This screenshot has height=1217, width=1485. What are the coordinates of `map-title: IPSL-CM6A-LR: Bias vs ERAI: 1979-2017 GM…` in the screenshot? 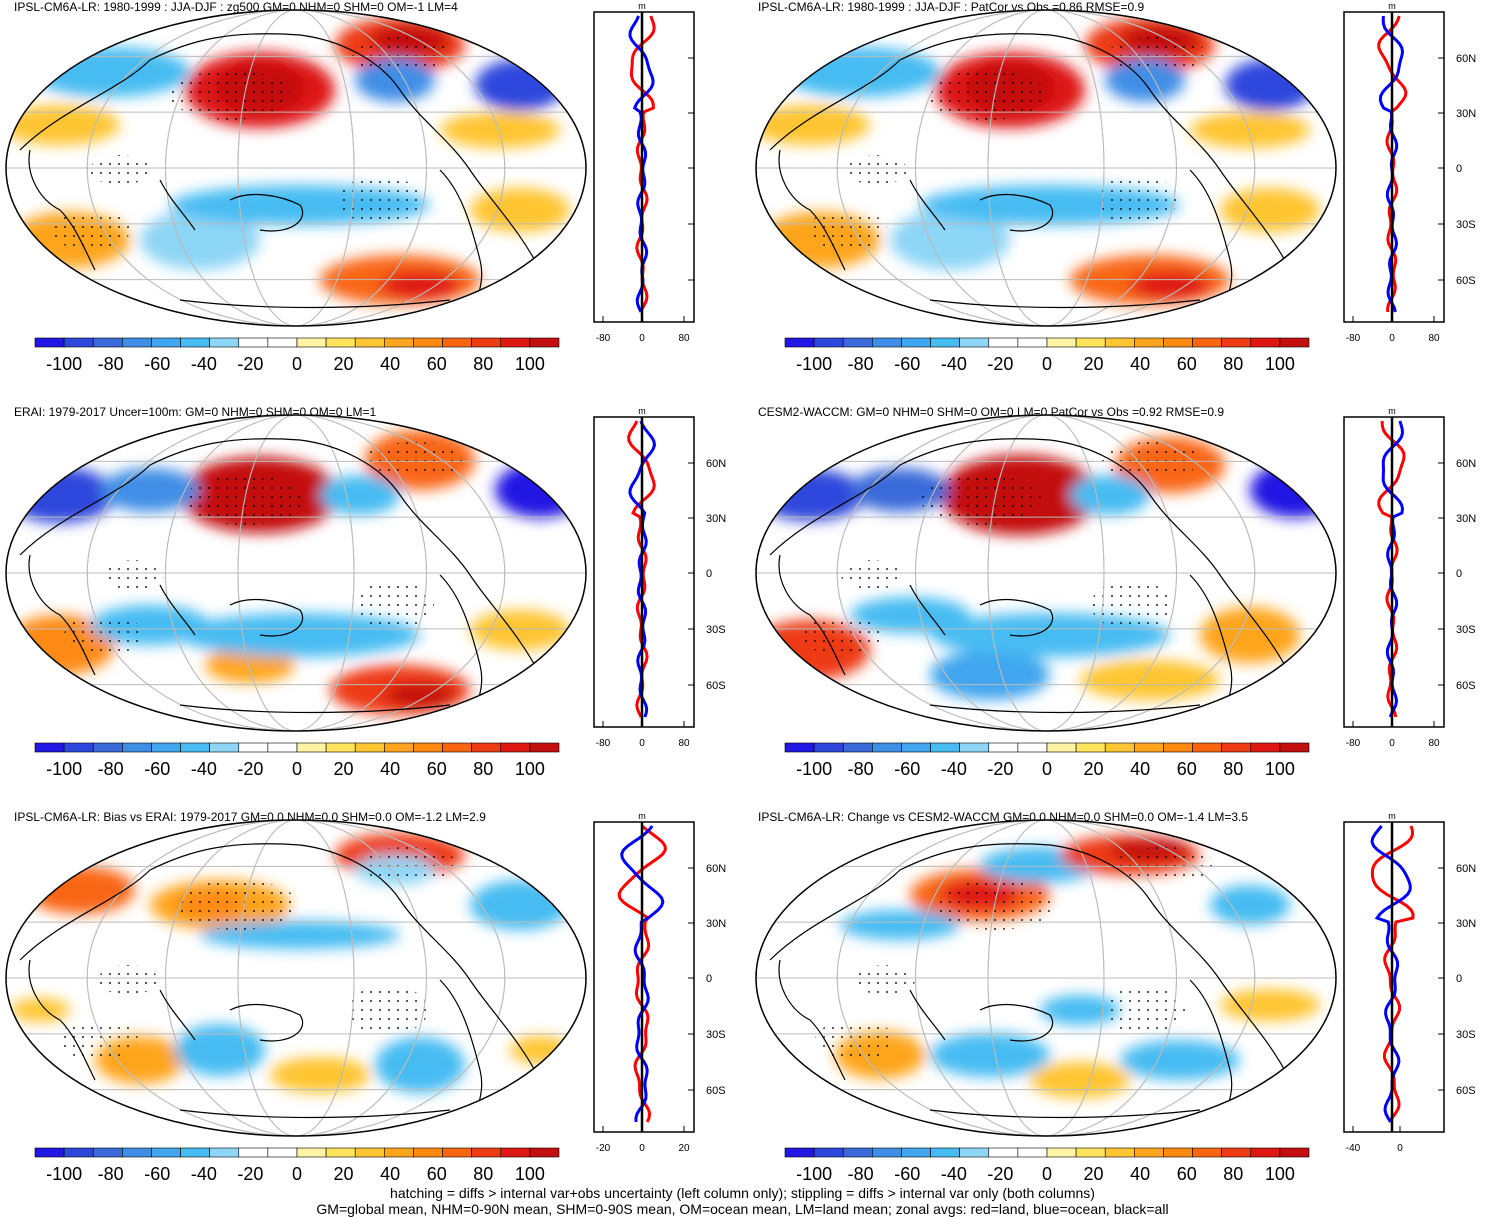 It's located at (250, 817).